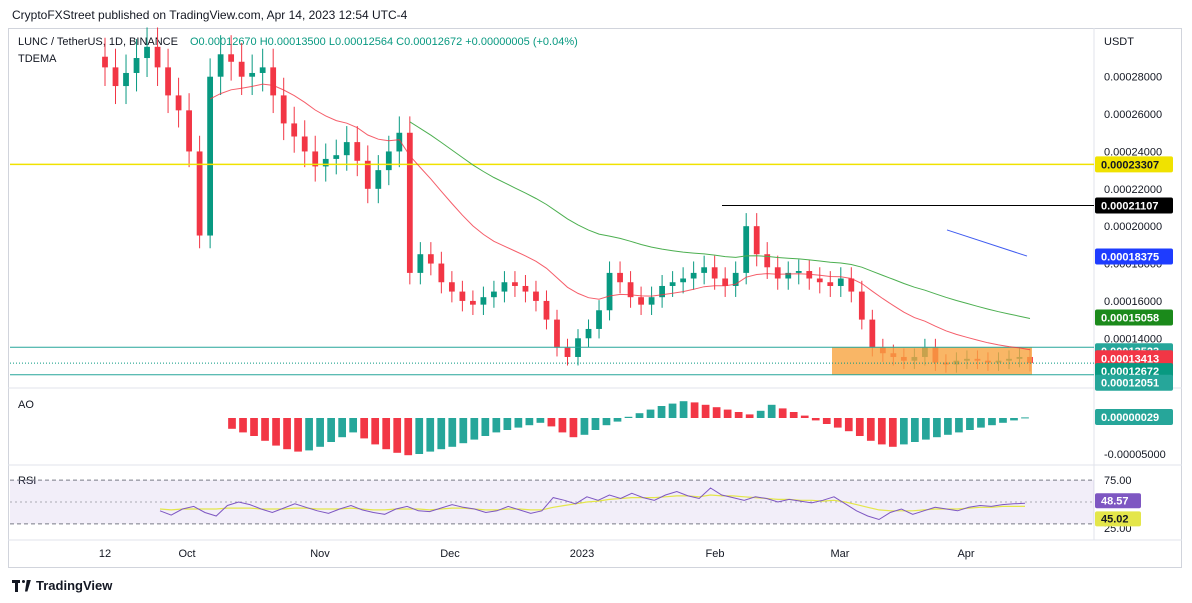 The height and width of the screenshot is (603, 1192). Describe the element at coordinates (1118, 481) in the screenshot. I see `rsi-upper-label: 75.00` at that location.